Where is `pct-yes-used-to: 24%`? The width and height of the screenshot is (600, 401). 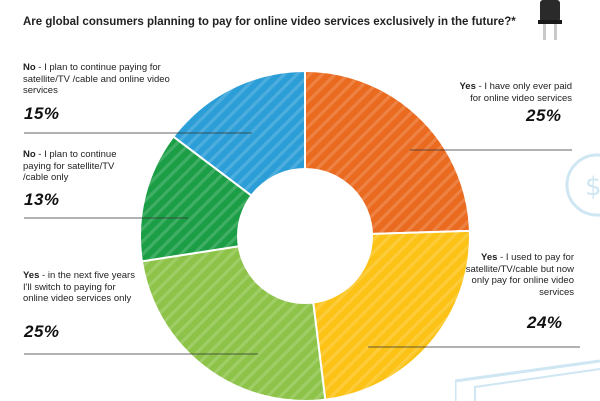 pct-yes-used-to: 24% is located at coordinates (545, 322).